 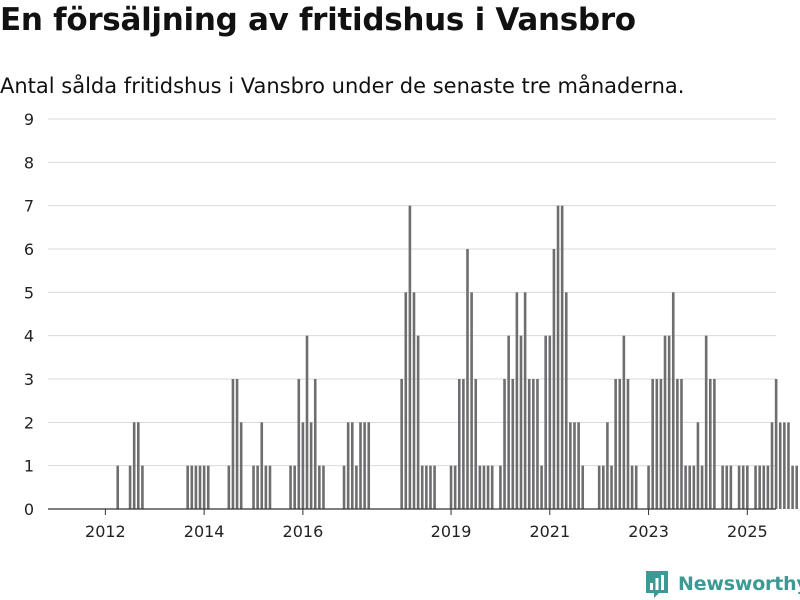 What do you see at coordinates (29, 336) in the screenshot?
I see `y-tick-label: 4` at bounding box center [29, 336].